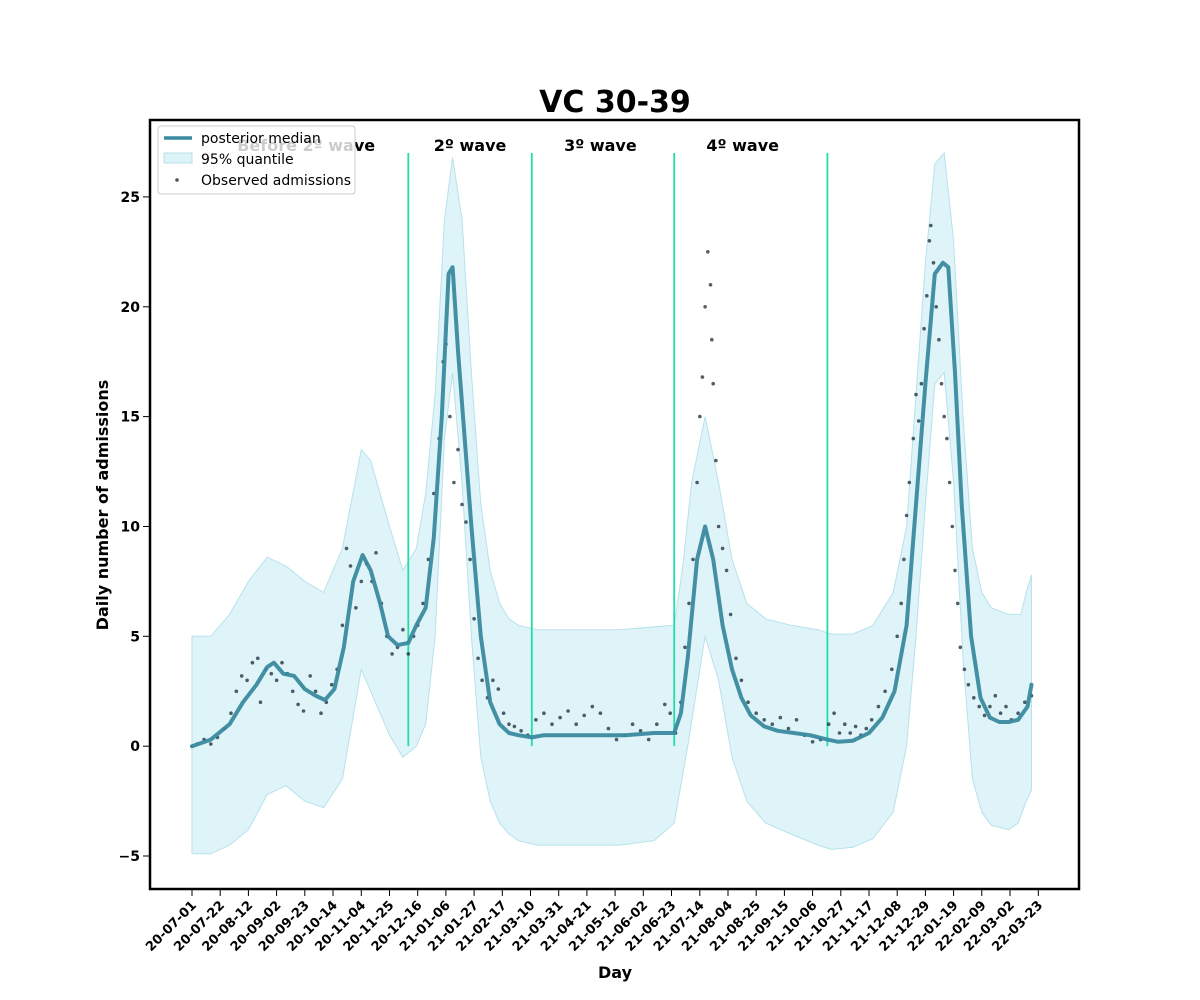  I want to click on wave-label-3: 3º wave, so click(600, 145).